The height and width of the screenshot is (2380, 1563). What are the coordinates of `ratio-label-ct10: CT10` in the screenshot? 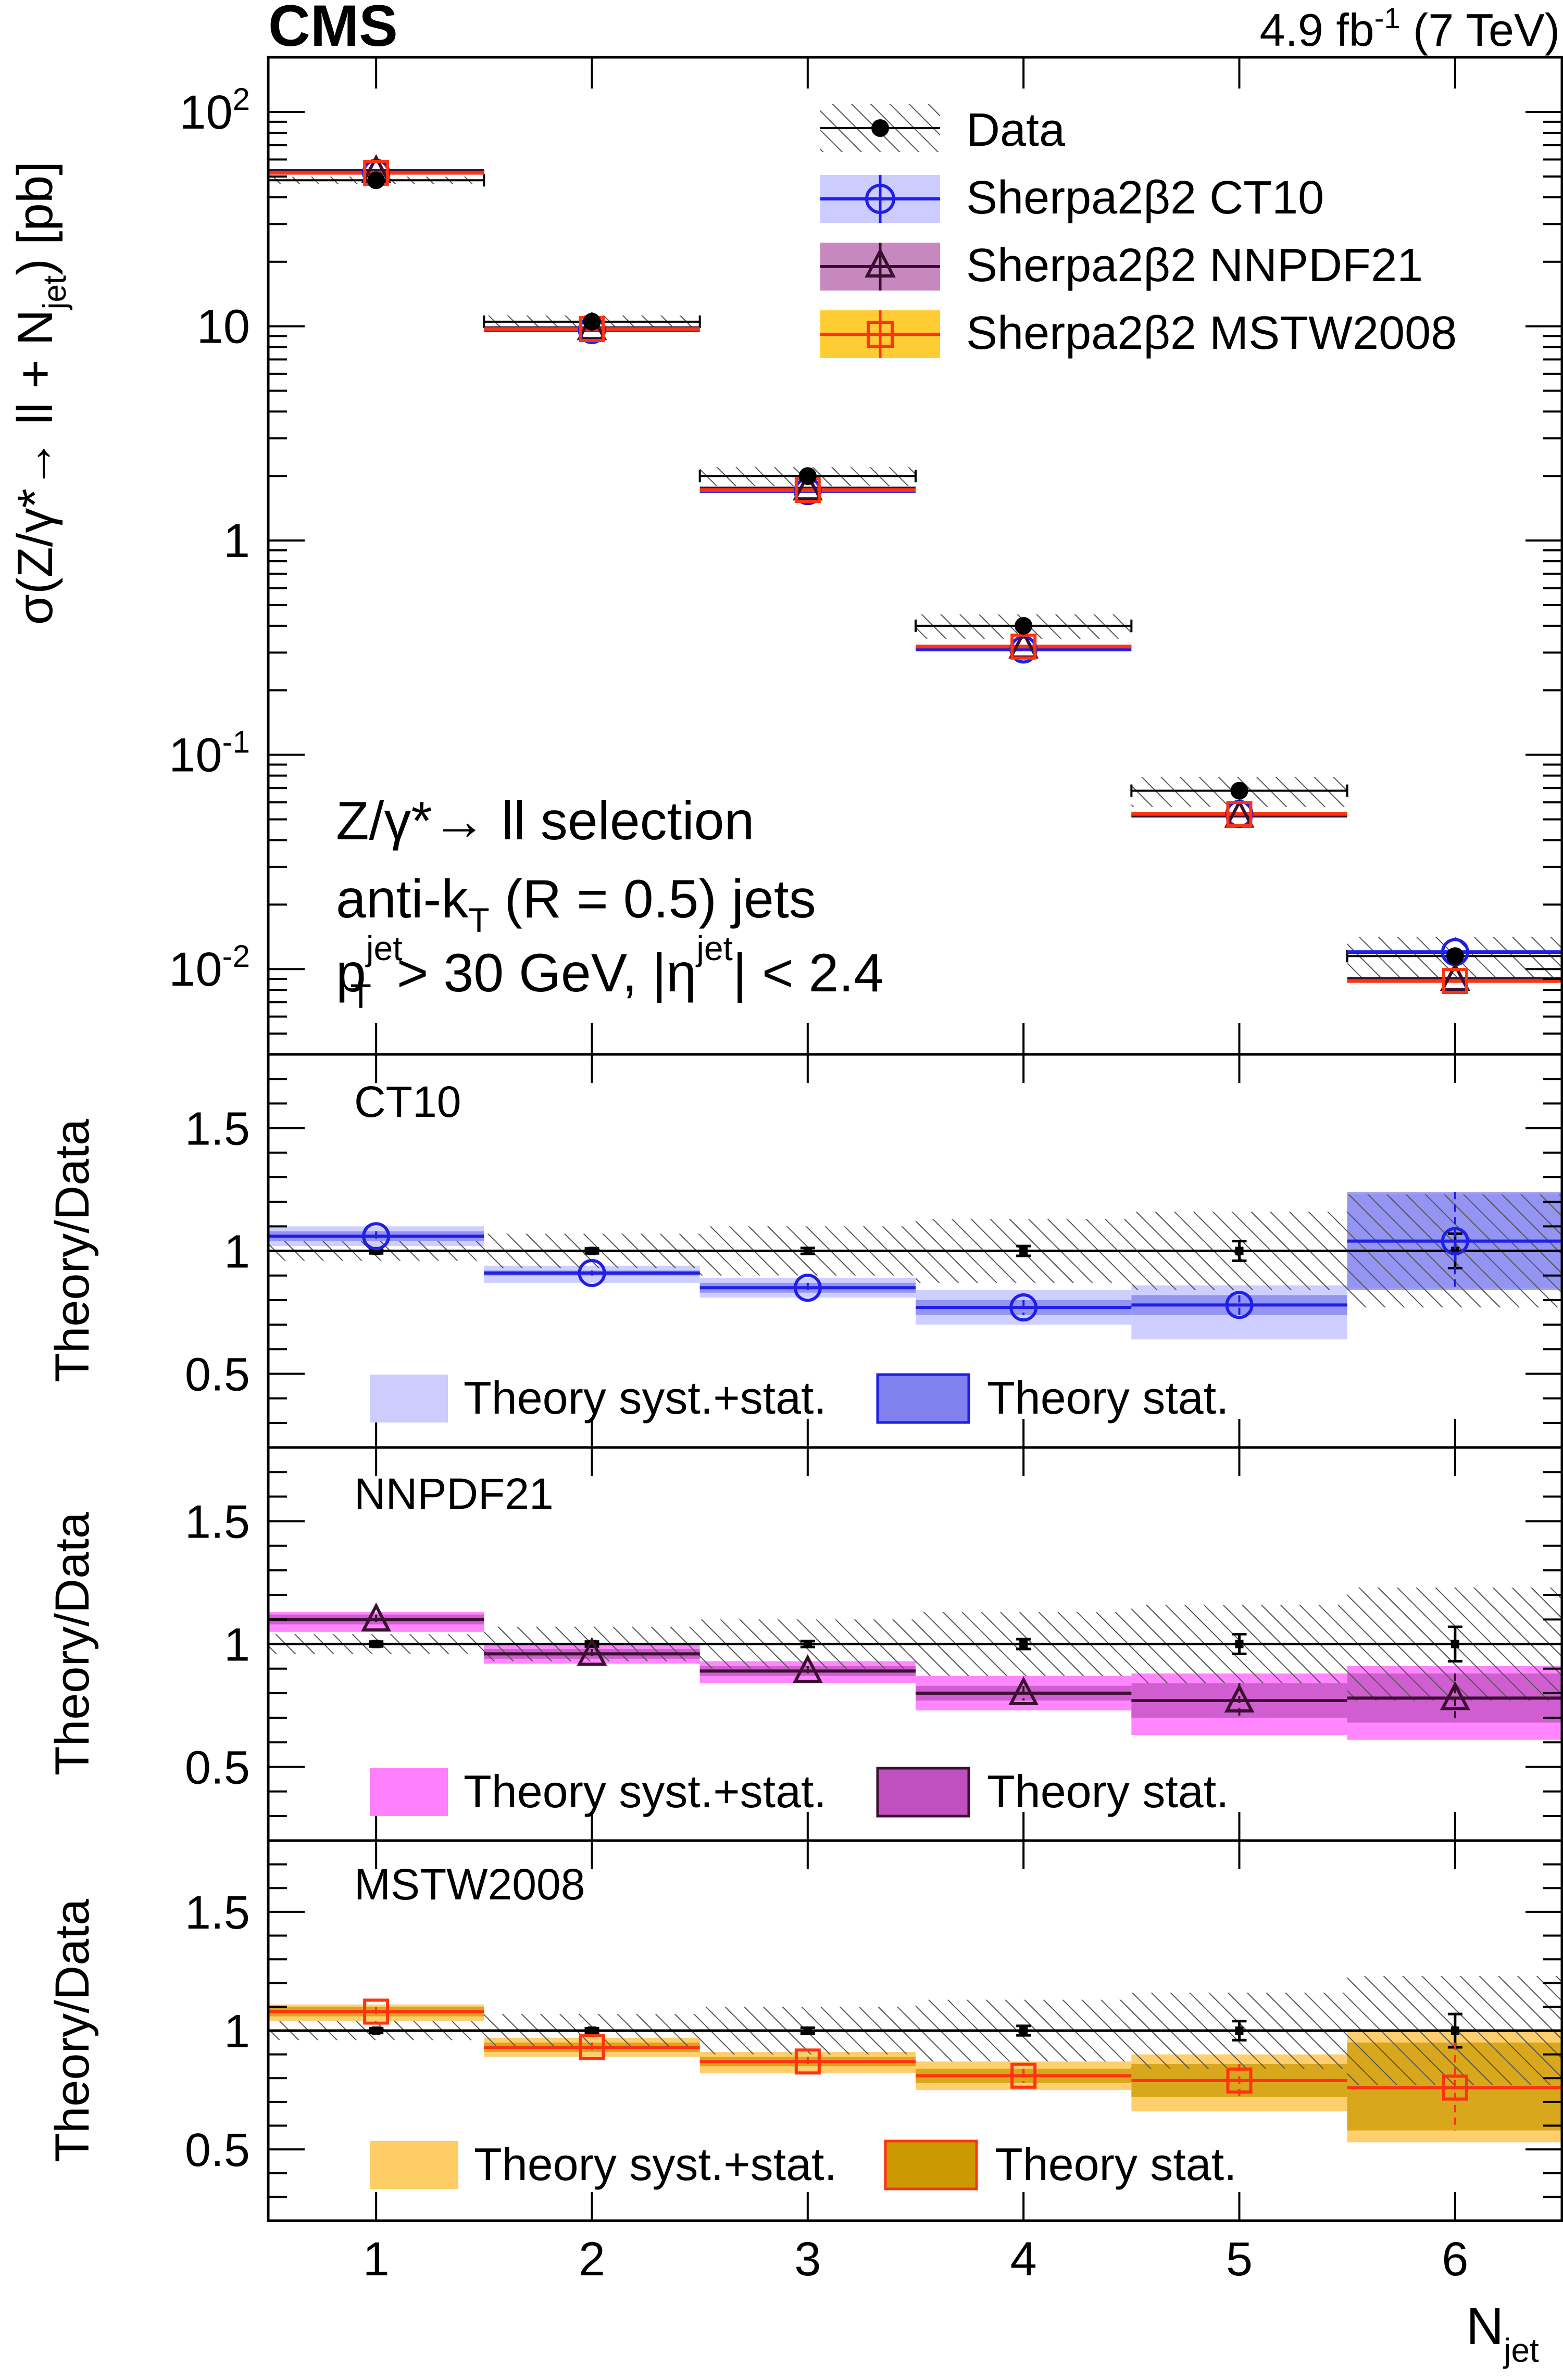 It's located at (408, 1101).